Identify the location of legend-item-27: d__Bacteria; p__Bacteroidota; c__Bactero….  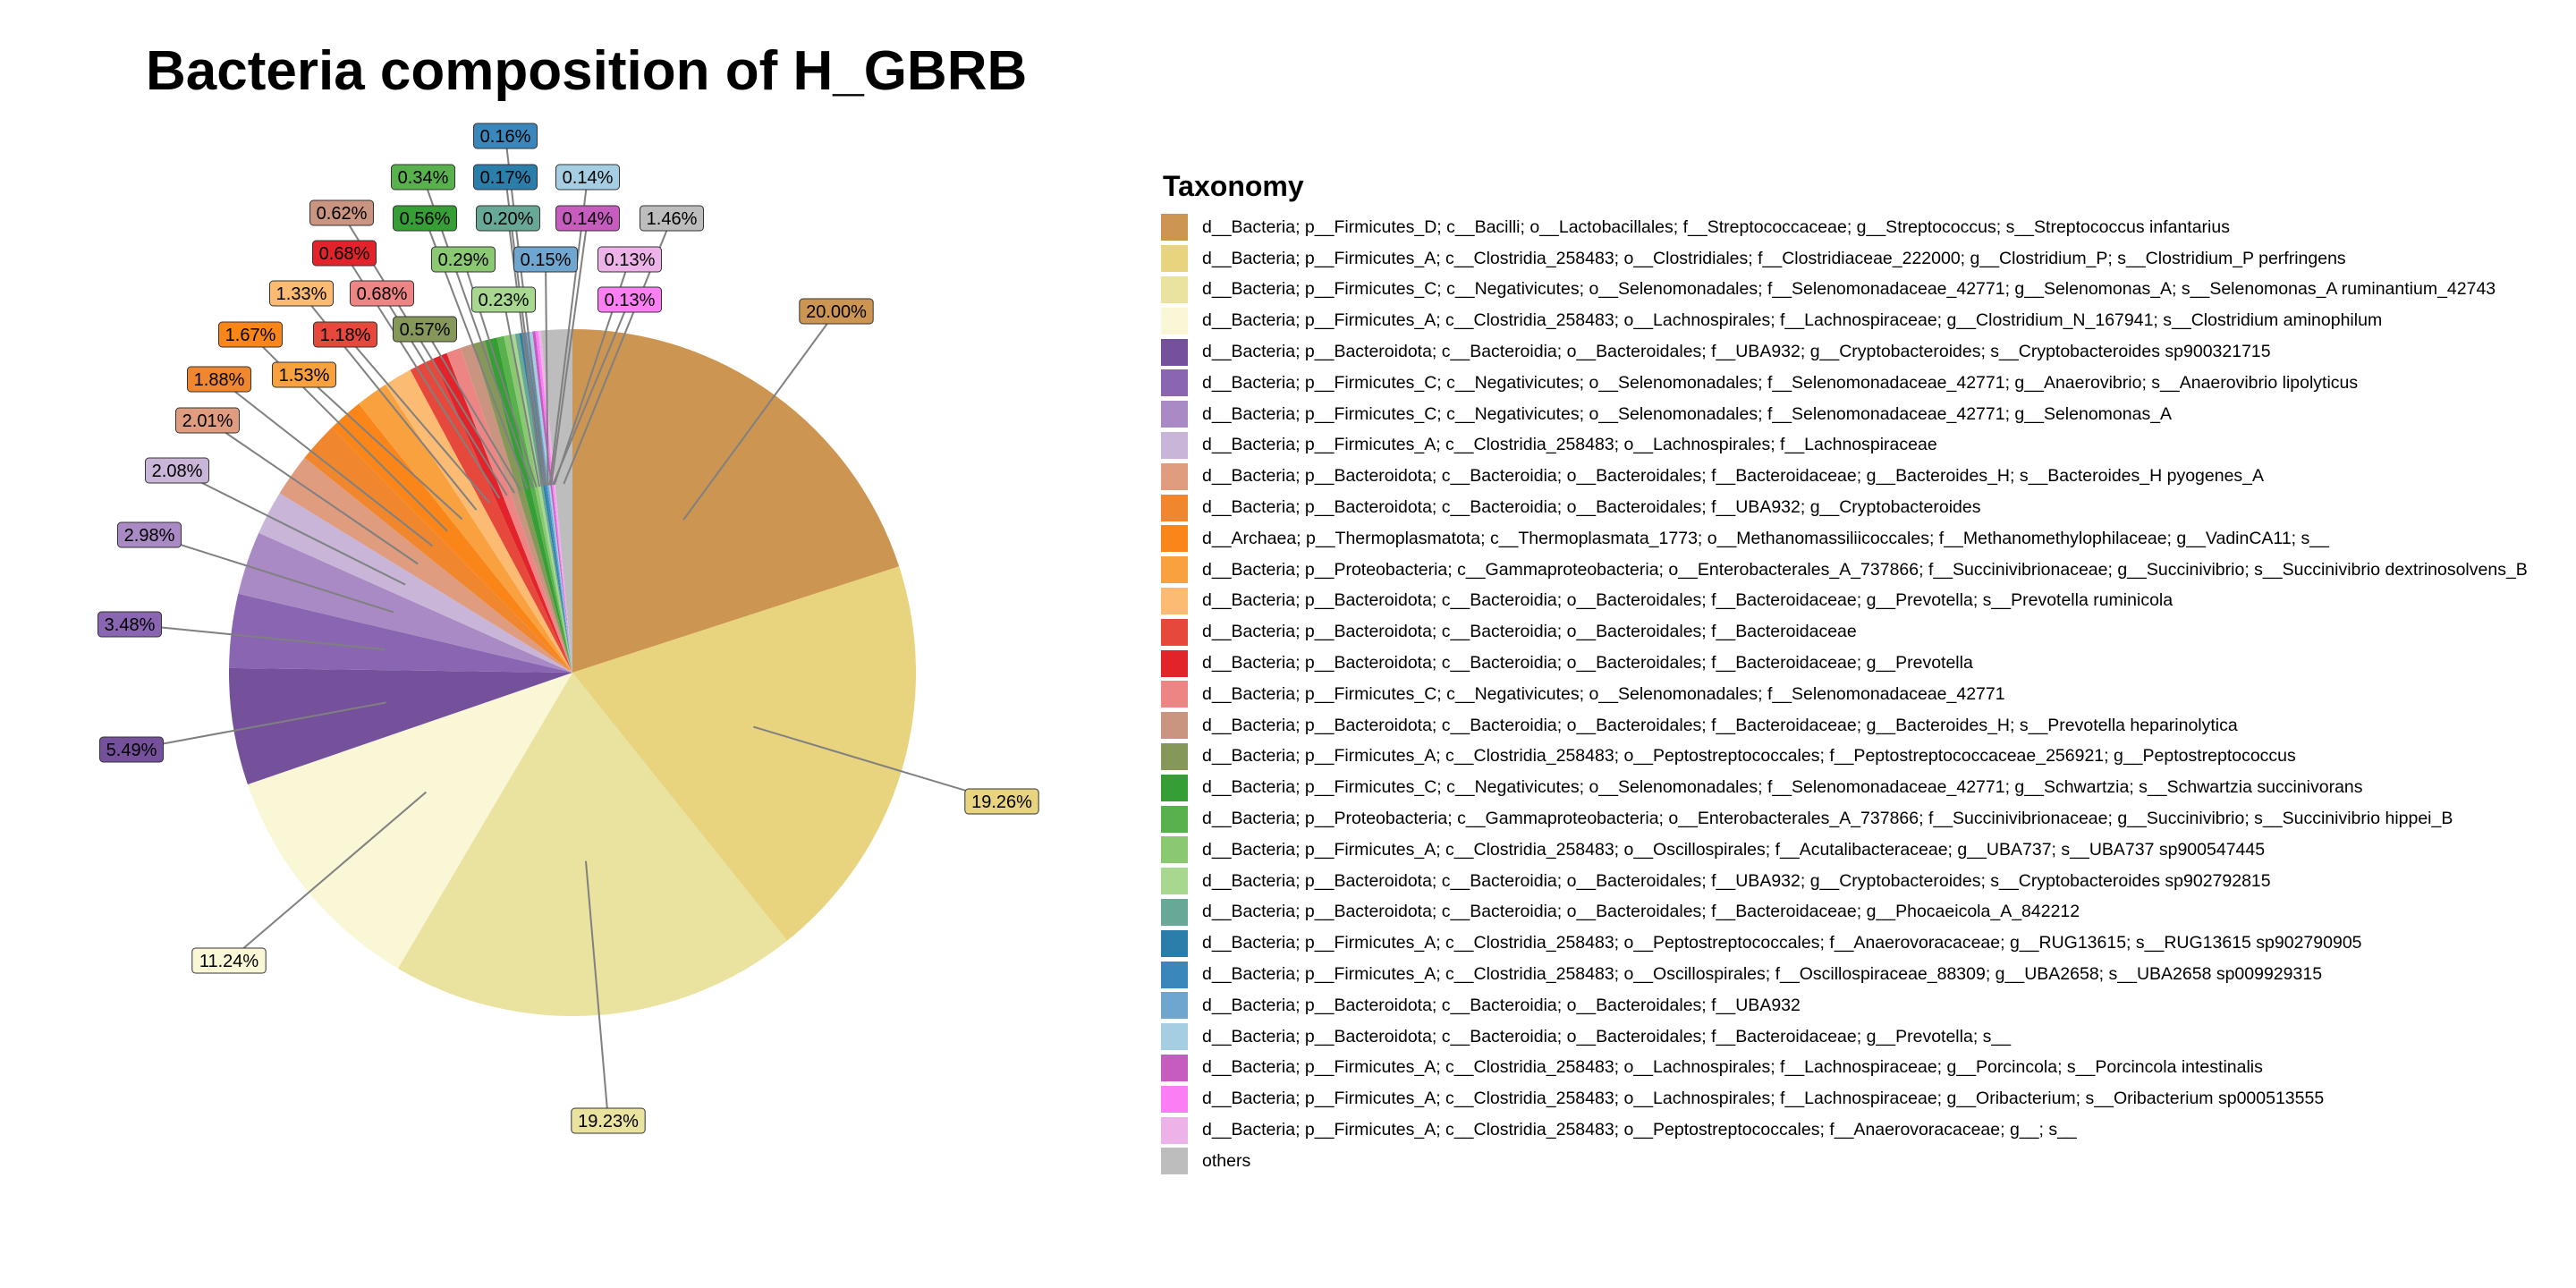
(1844, 1037).